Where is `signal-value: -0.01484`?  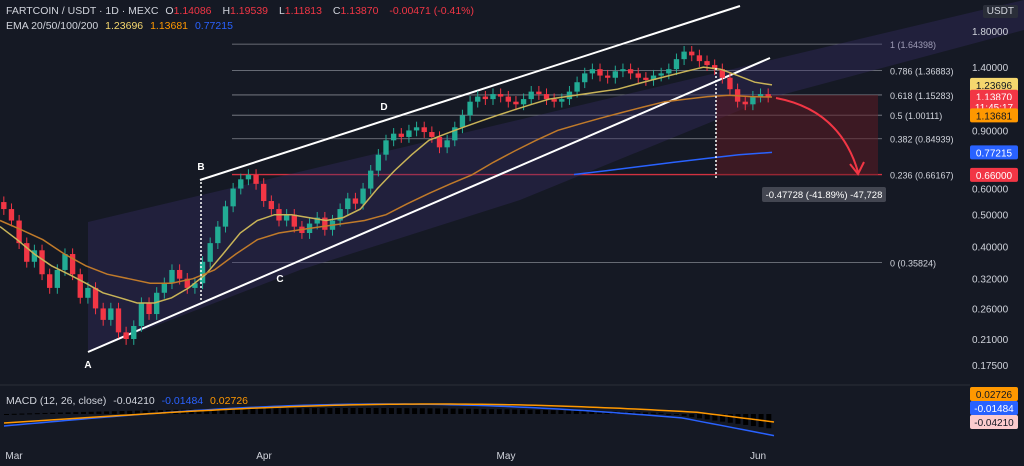
signal-value: -0.01484 is located at coordinates (182, 401).